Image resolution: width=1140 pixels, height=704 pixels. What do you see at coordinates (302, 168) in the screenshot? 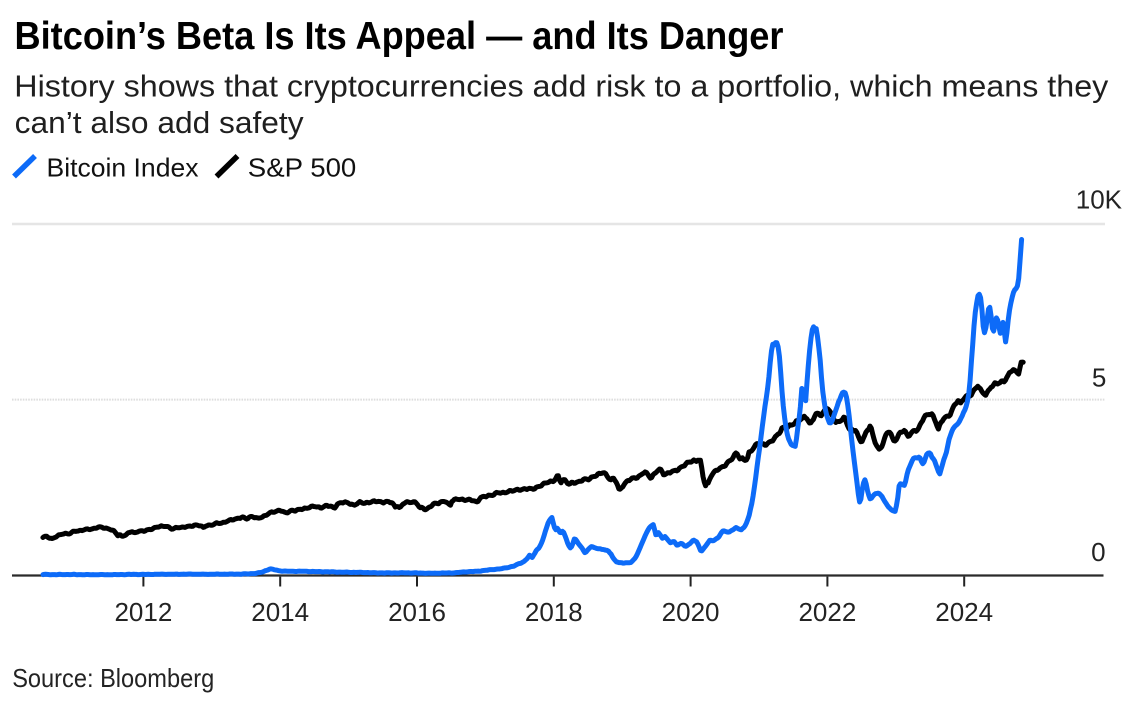
I see `svg-text: S&P 500` at bounding box center [302, 168].